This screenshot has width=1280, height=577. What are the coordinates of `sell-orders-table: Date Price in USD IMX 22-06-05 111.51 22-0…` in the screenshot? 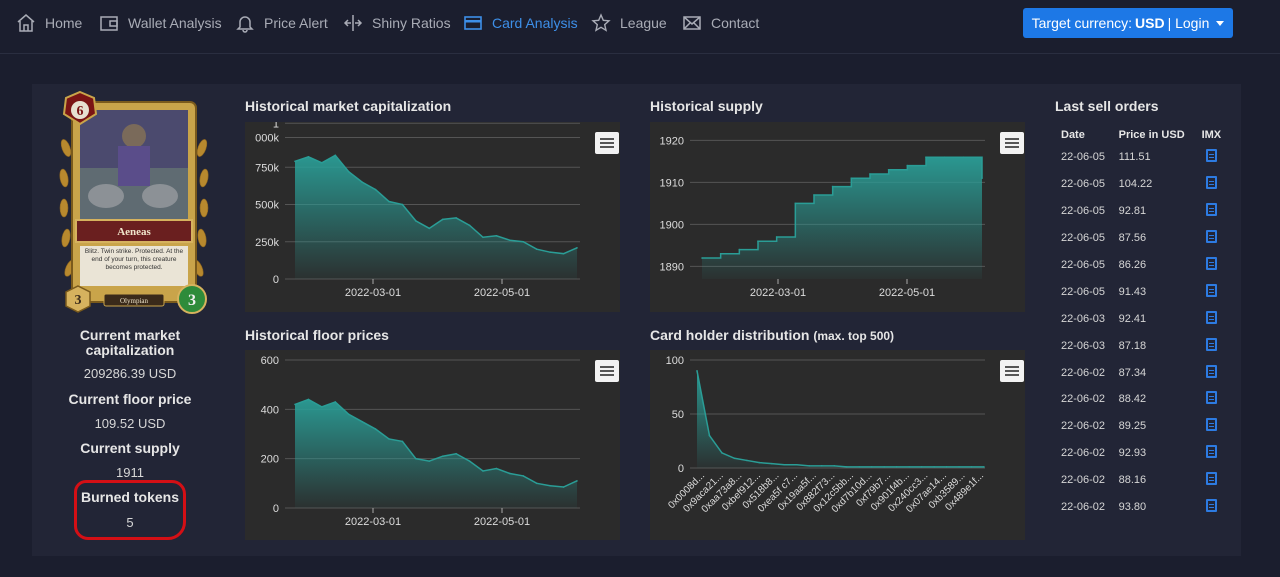 It's located at (1140, 323).